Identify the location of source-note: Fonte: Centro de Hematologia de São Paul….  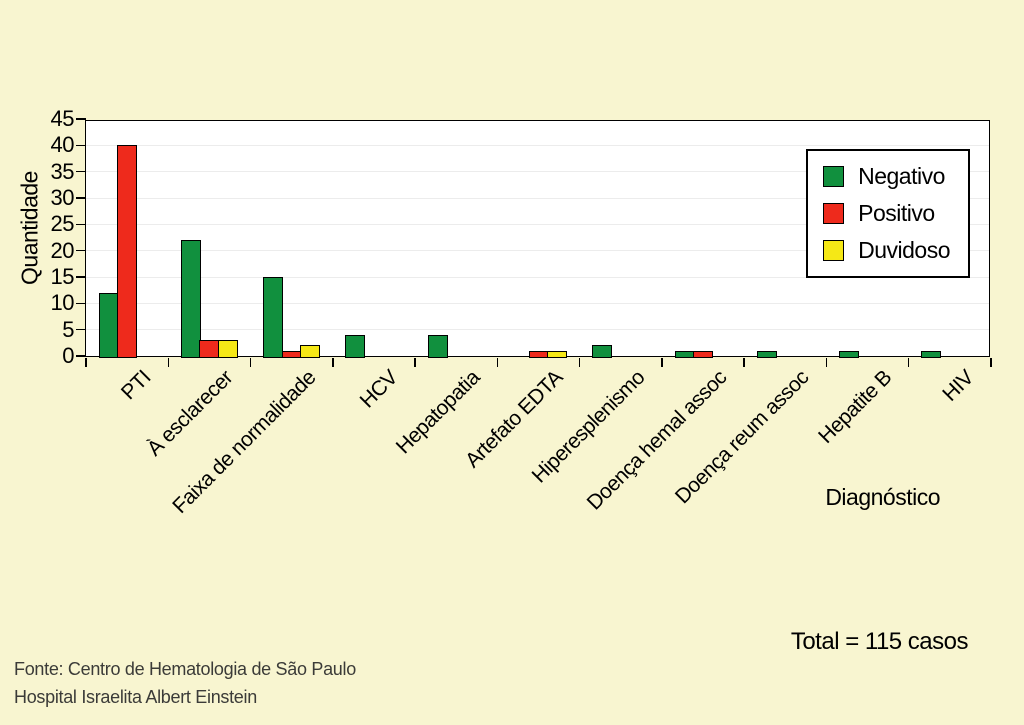
(185, 683).